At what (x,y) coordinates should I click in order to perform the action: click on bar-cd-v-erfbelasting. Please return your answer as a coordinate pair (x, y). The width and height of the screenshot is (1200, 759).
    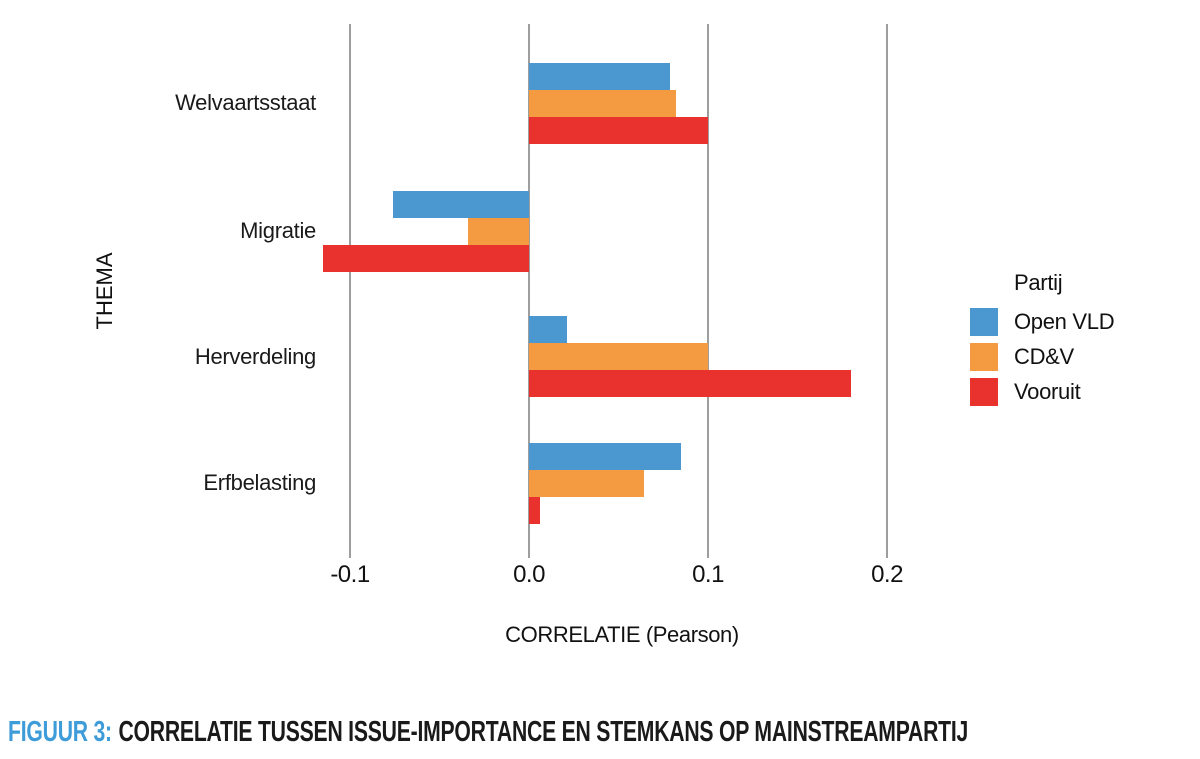
    Looking at the image, I should click on (586, 483).